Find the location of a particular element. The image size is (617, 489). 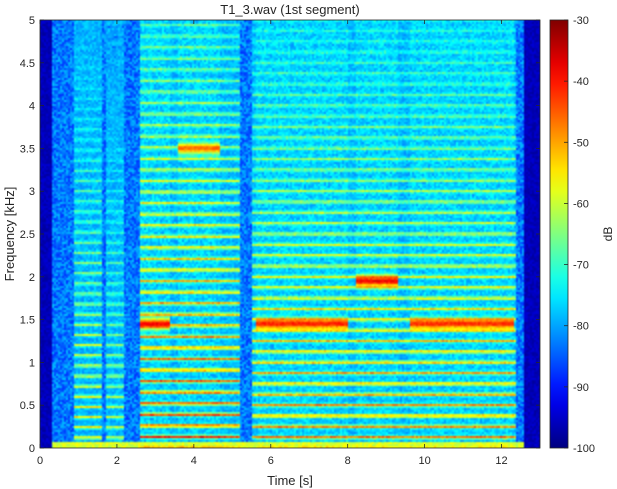

y-axis-label: Frequency [kHz] is located at coordinates (9, 234).